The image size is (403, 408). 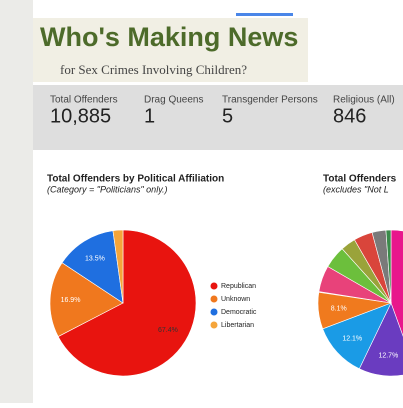 What do you see at coordinates (218, 117) in the screenshot?
I see `stats-band` at bounding box center [218, 117].